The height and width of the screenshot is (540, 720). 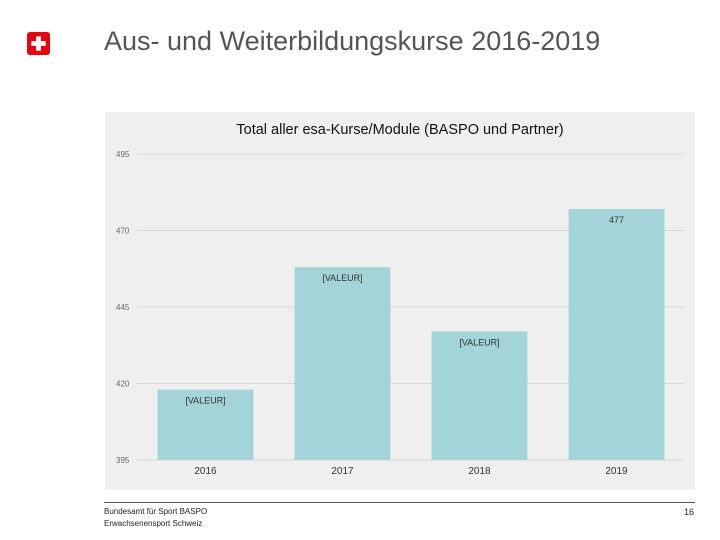 What do you see at coordinates (616, 471) in the screenshot?
I see `x-tick-label: 2019` at bounding box center [616, 471].